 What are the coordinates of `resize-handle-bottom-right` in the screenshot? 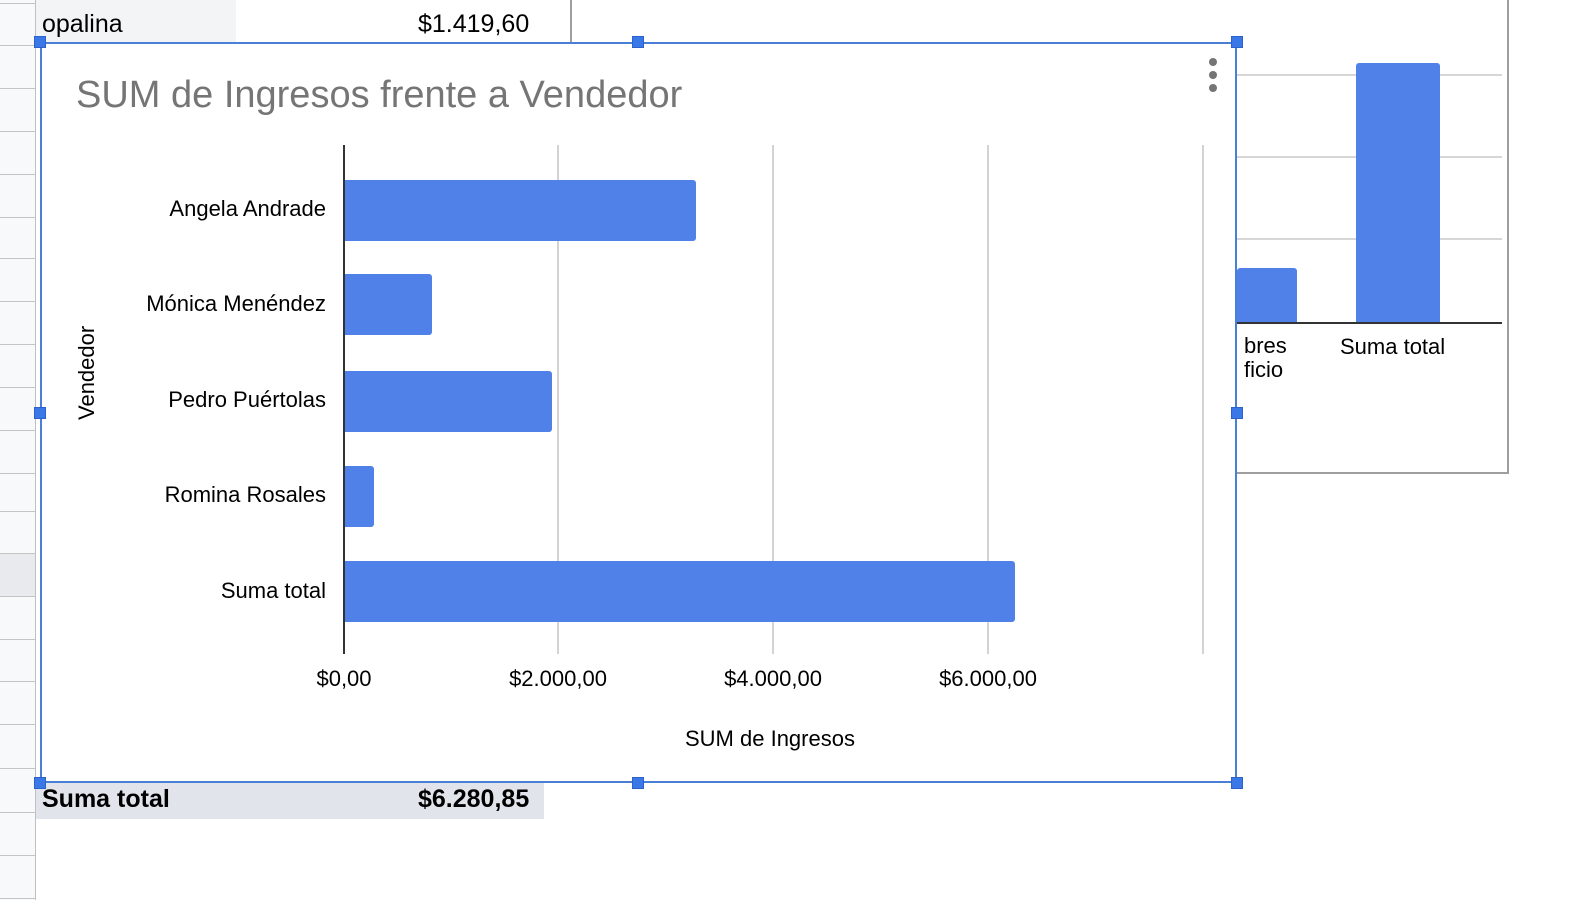 It's located at (1237, 783).